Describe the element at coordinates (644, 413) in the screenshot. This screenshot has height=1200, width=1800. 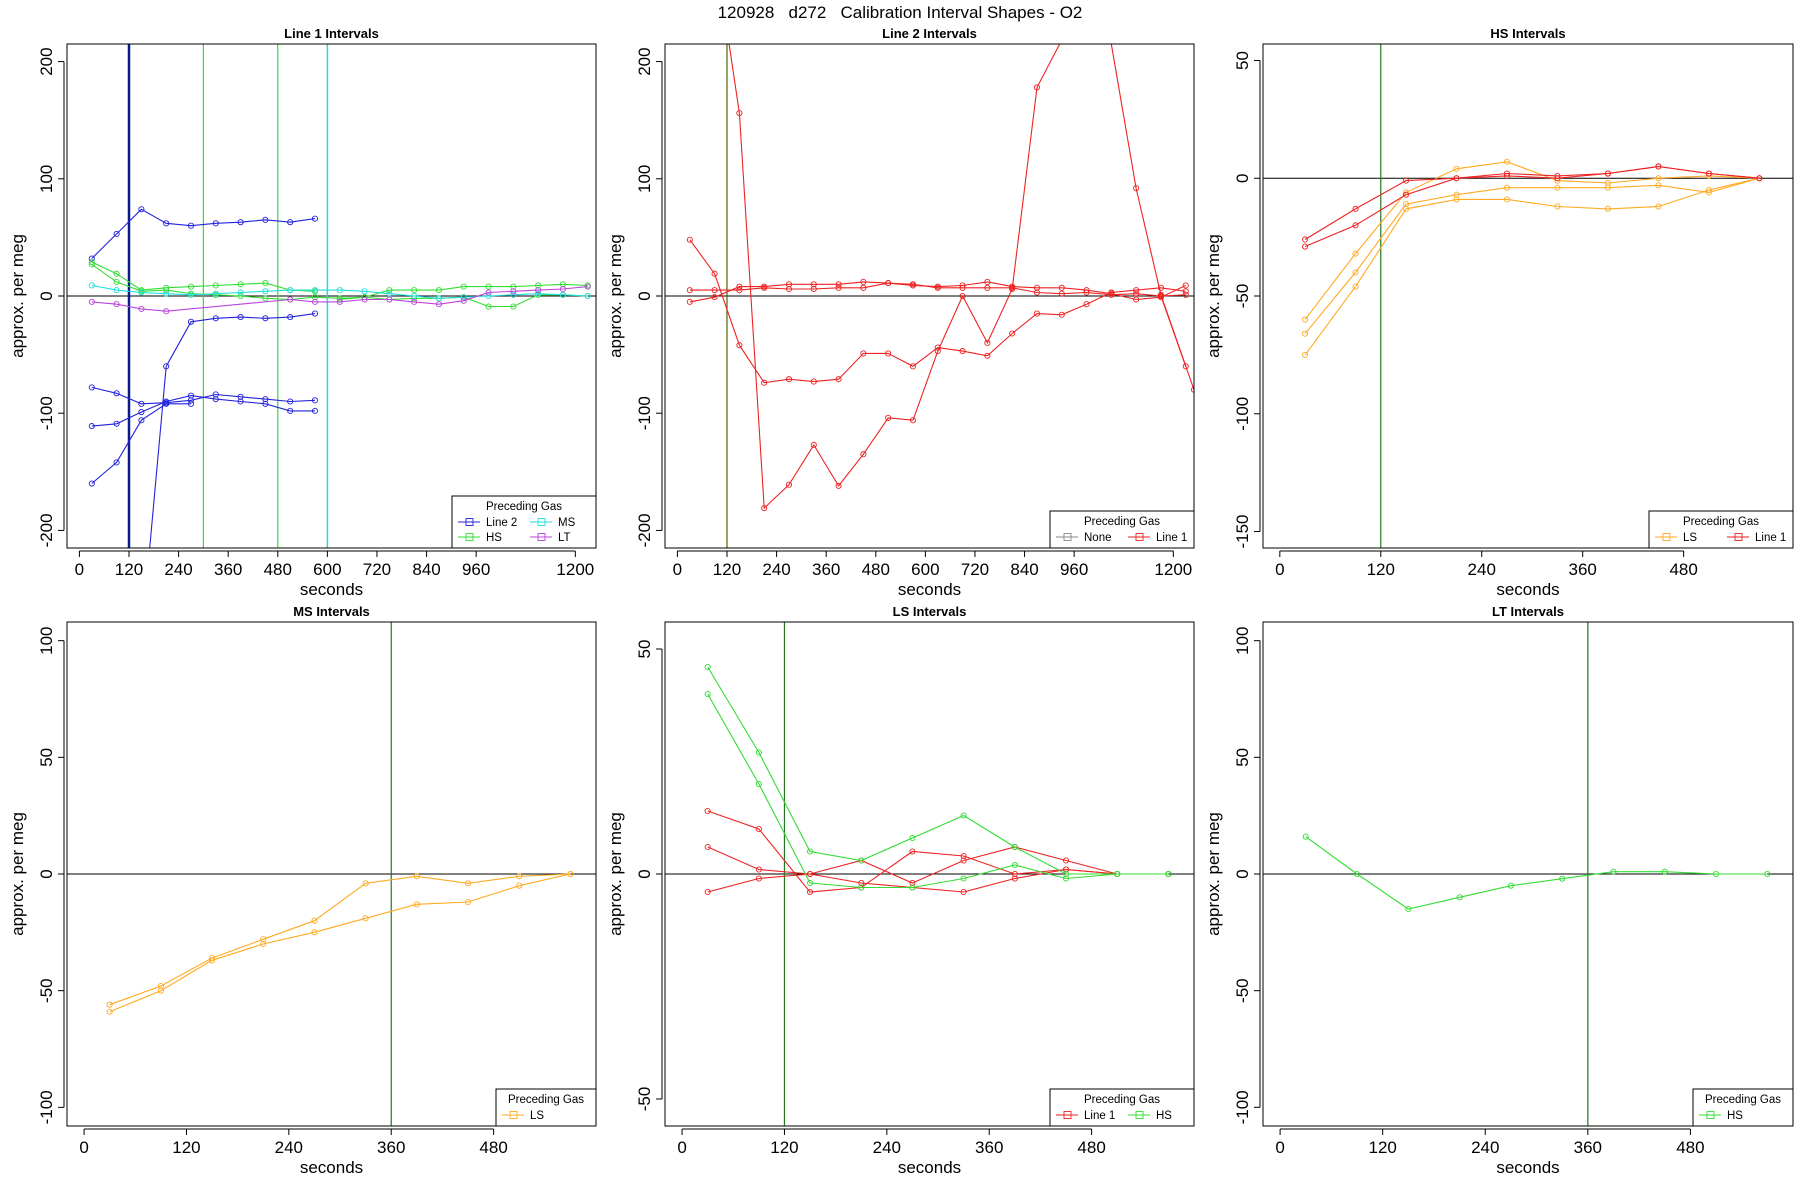
I see `y-tick-label: -100` at that location.